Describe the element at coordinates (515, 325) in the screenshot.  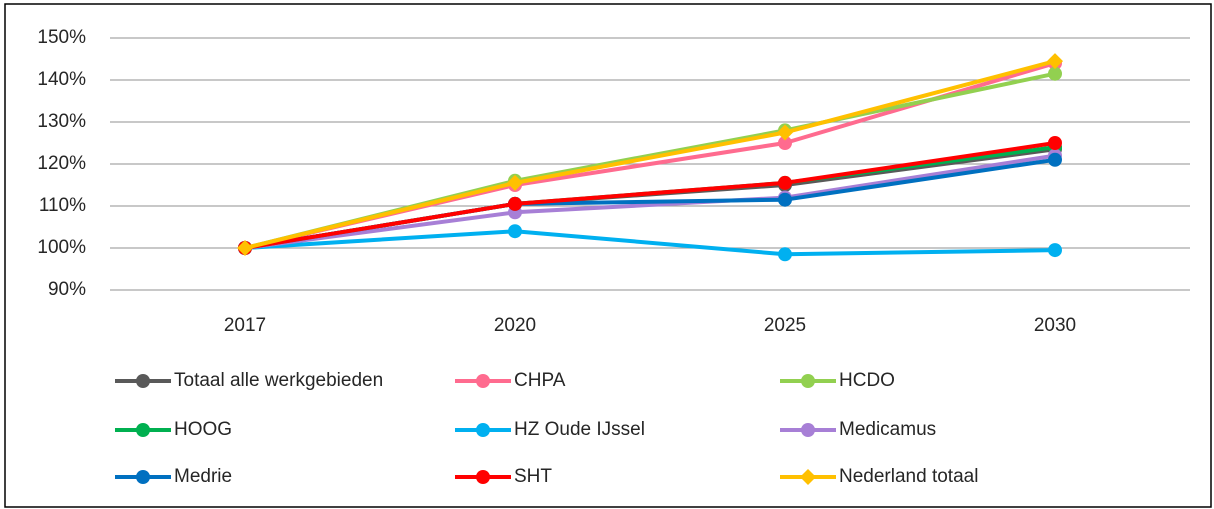
I see `x-tick-label: 2020` at that location.